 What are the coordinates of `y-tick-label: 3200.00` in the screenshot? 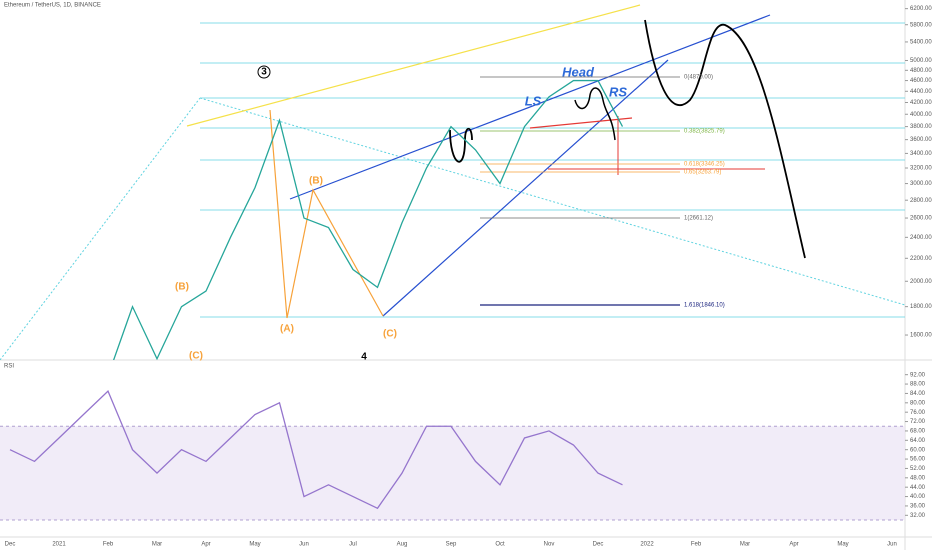 It's located at (921, 169).